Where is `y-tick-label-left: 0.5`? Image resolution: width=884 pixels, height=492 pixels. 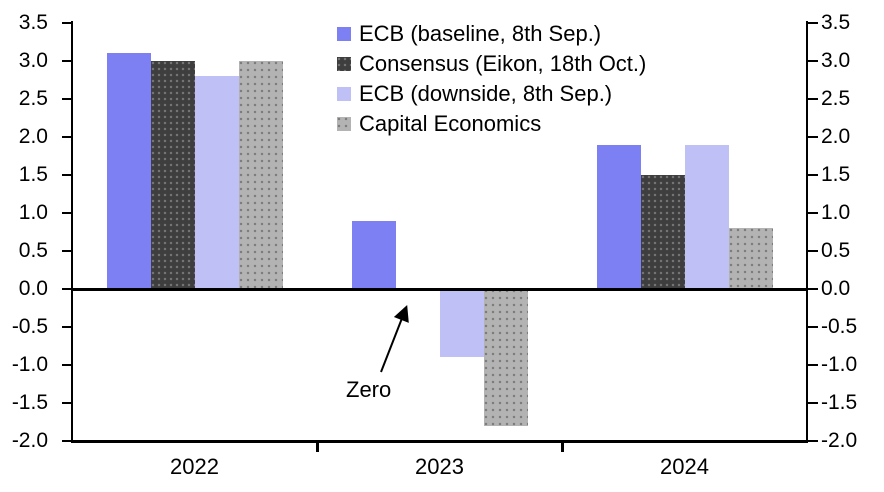
y-tick-label-left: 0.5 is located at coordinates (33, 250).